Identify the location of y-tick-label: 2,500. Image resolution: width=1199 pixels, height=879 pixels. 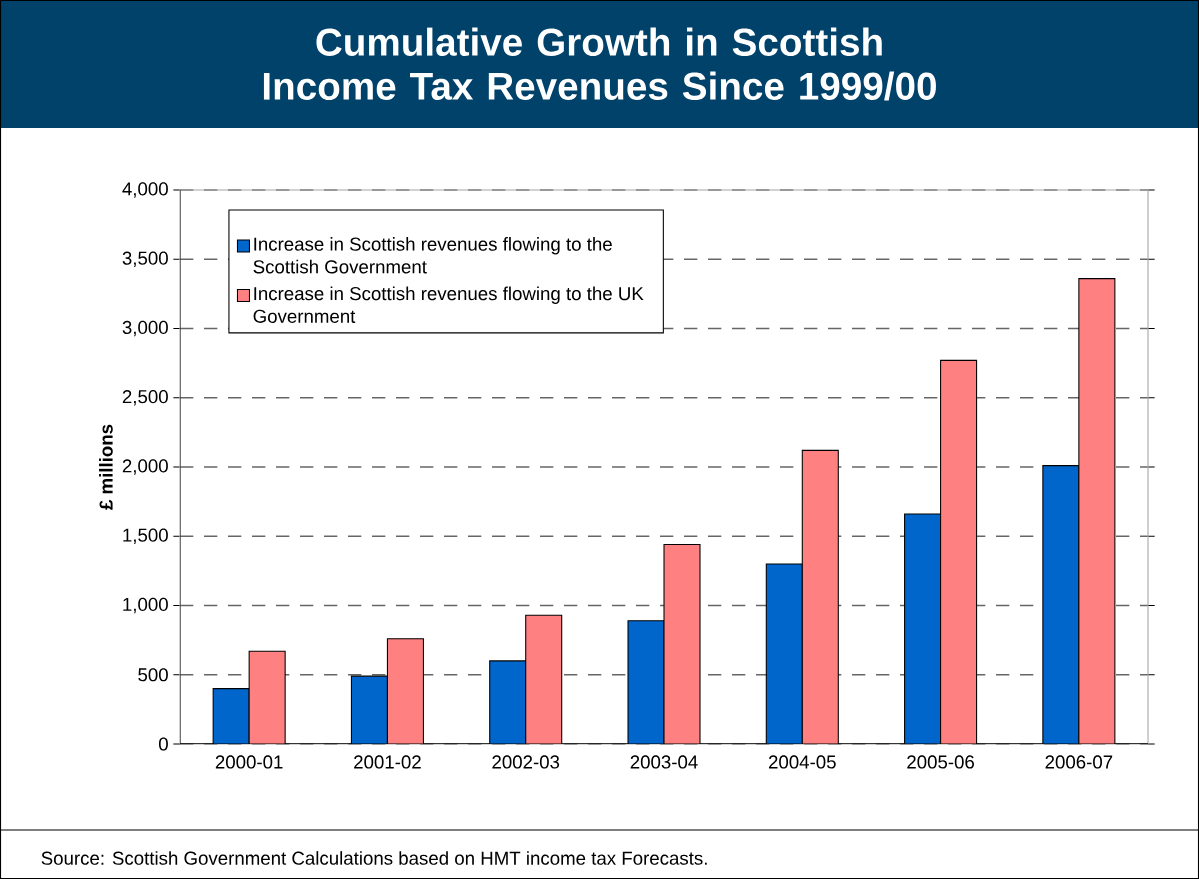
(145, 398).